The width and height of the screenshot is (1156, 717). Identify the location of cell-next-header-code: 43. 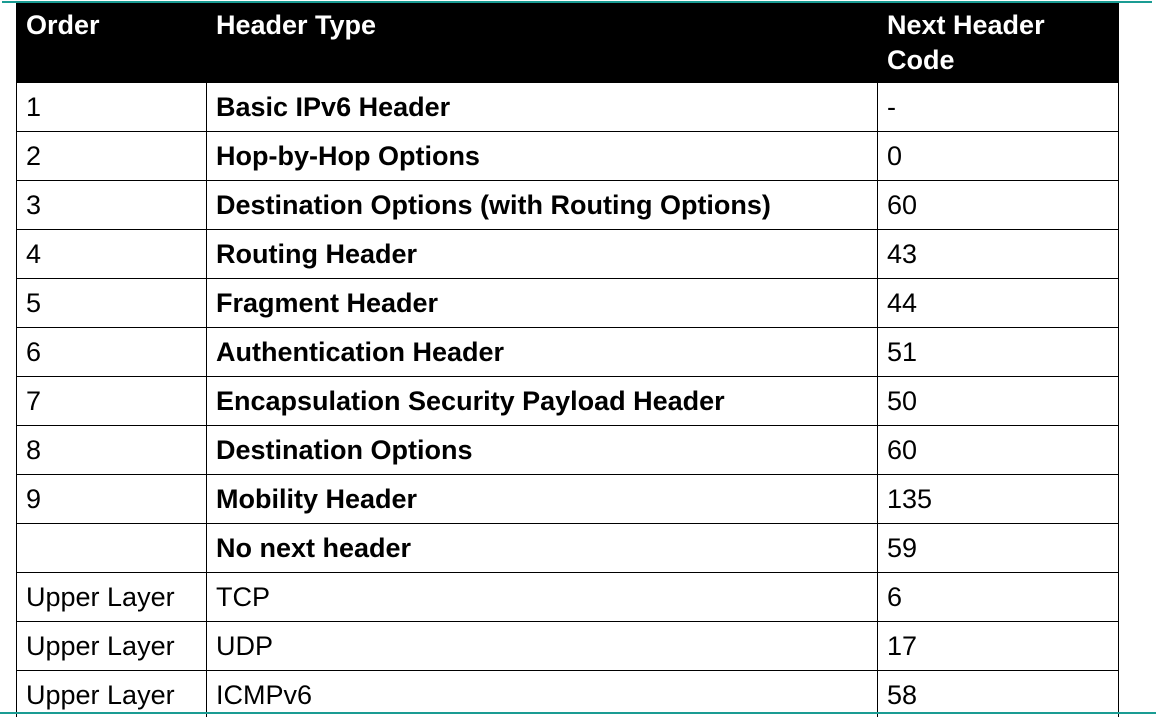
(998, 254).